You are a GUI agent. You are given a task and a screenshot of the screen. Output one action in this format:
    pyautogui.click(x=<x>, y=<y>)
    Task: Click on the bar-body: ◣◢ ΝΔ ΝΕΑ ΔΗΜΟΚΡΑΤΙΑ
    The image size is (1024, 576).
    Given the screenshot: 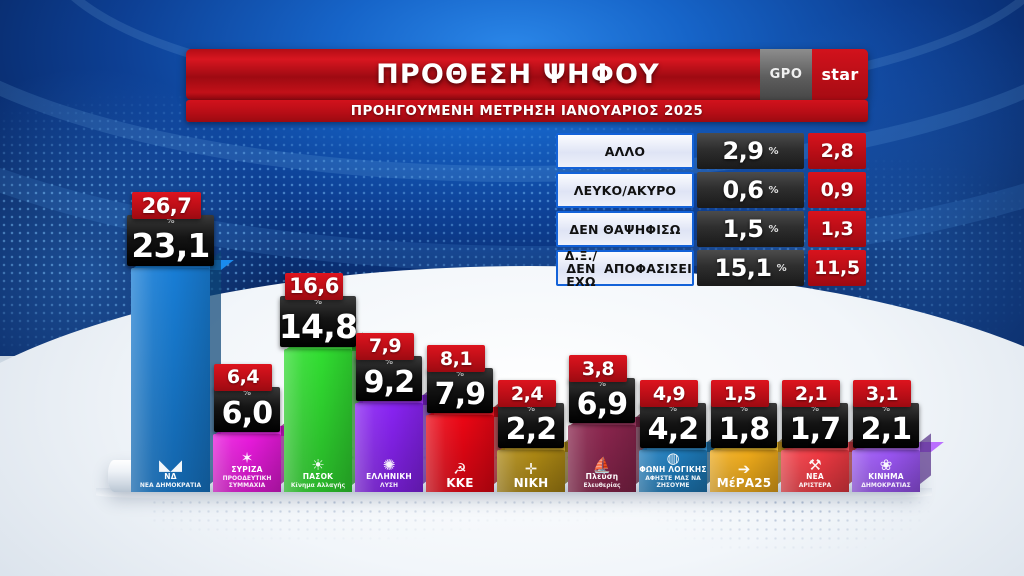 What is the action you would take?
    pyautogui.click(x=182, y=371)
    